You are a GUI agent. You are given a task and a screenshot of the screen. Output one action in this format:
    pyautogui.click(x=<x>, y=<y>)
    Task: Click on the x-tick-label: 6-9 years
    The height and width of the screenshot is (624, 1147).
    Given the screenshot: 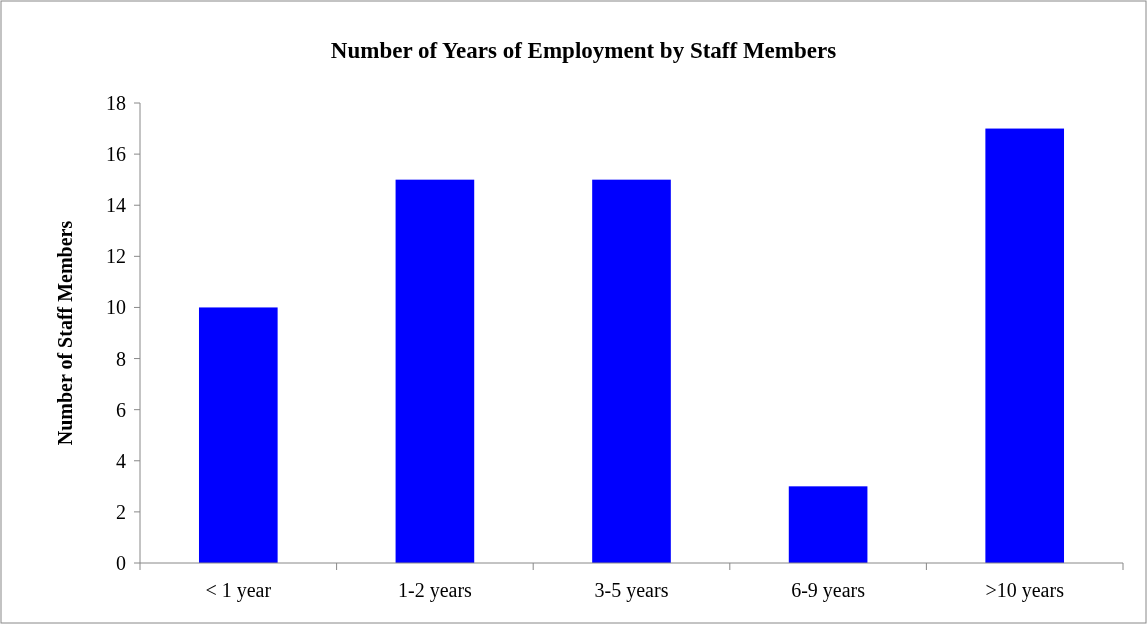 What is the action you would take?
    pyautogui.click(x=828, y=590)
    